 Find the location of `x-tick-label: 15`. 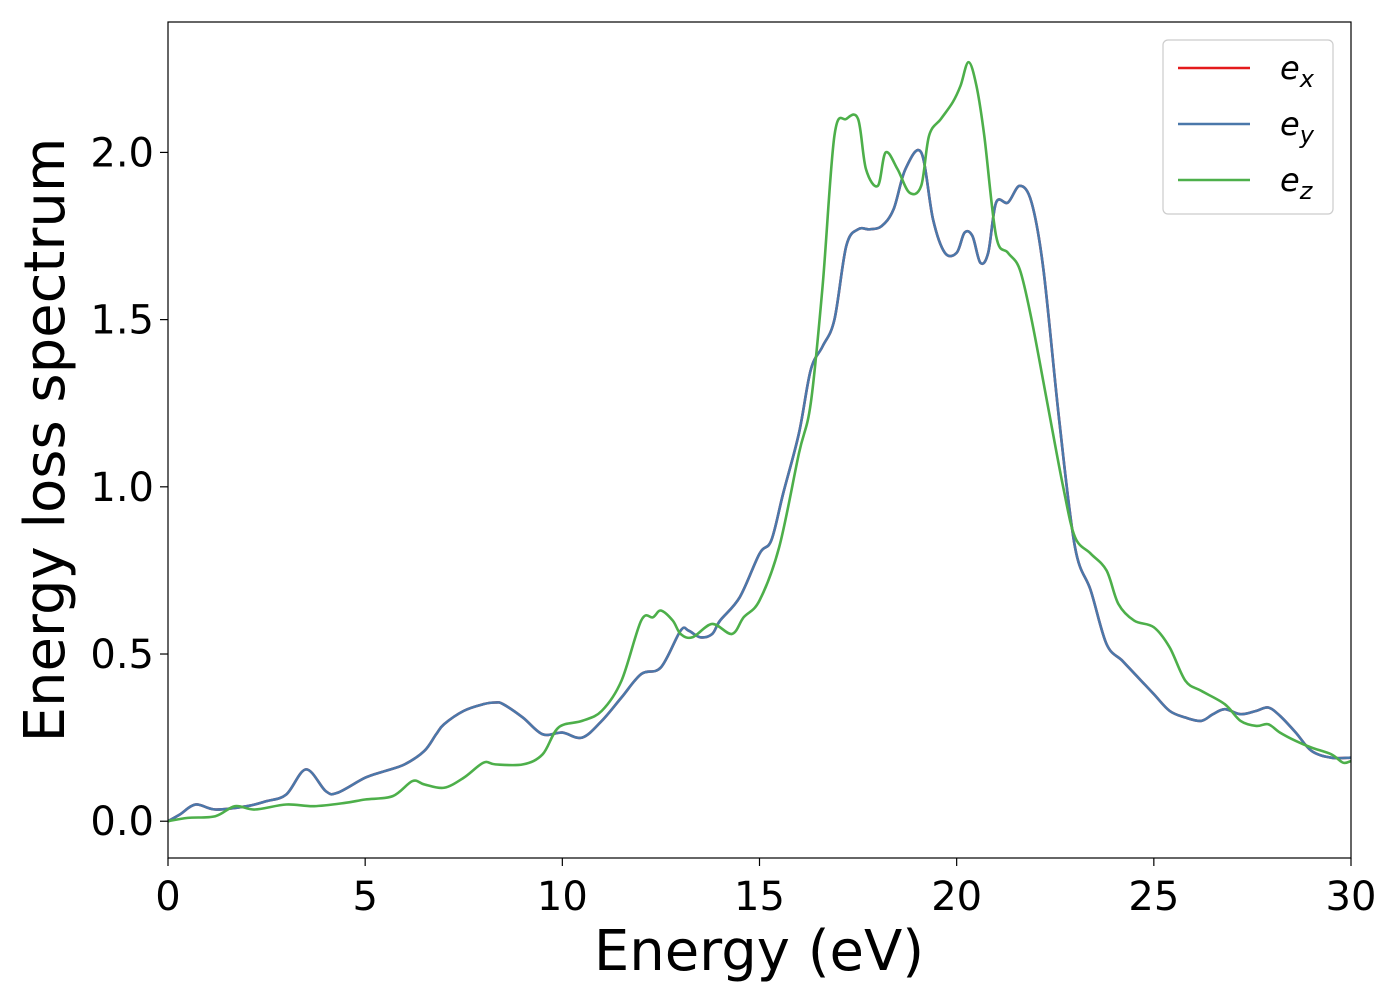

x-tick-label: 15 is located at coordinates (759, 897).